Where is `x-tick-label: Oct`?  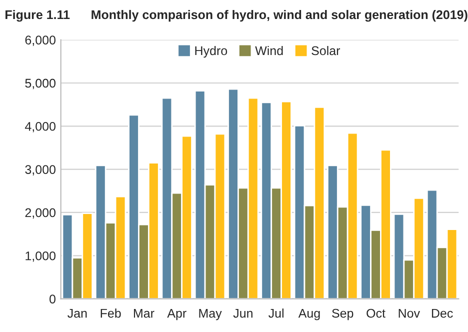
x-tick-label: Oct is located at coordinates (376, 313).